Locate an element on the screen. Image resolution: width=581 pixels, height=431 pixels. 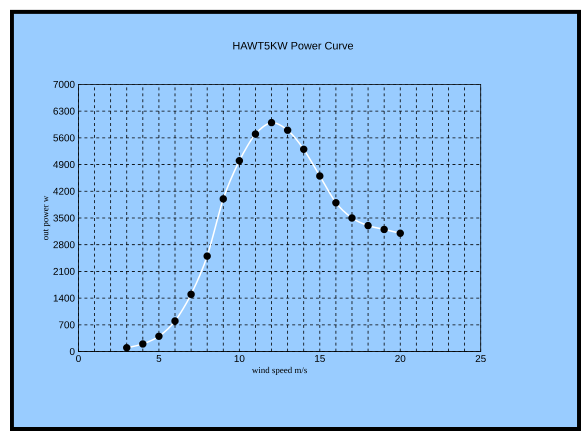
y-tick-label: 700 is located at coordinates (66, 324).